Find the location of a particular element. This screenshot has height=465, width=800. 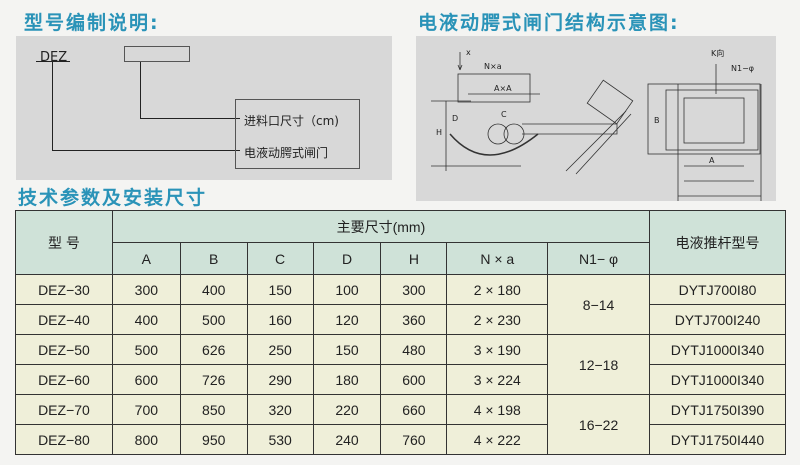

header-d: D is located at coordinates (347, 258).